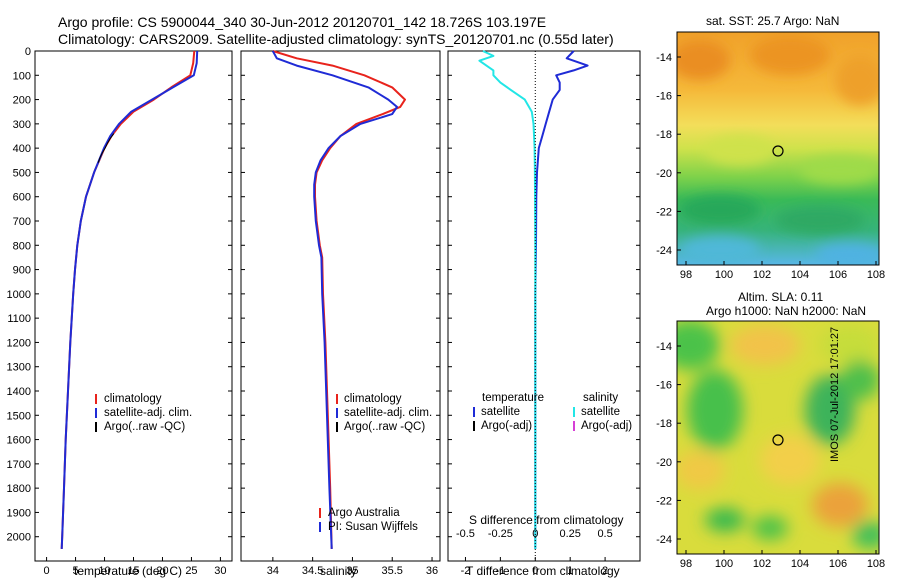  I want to click on diff-legend-t-argo: Argo(-adj), so click(507, 426).